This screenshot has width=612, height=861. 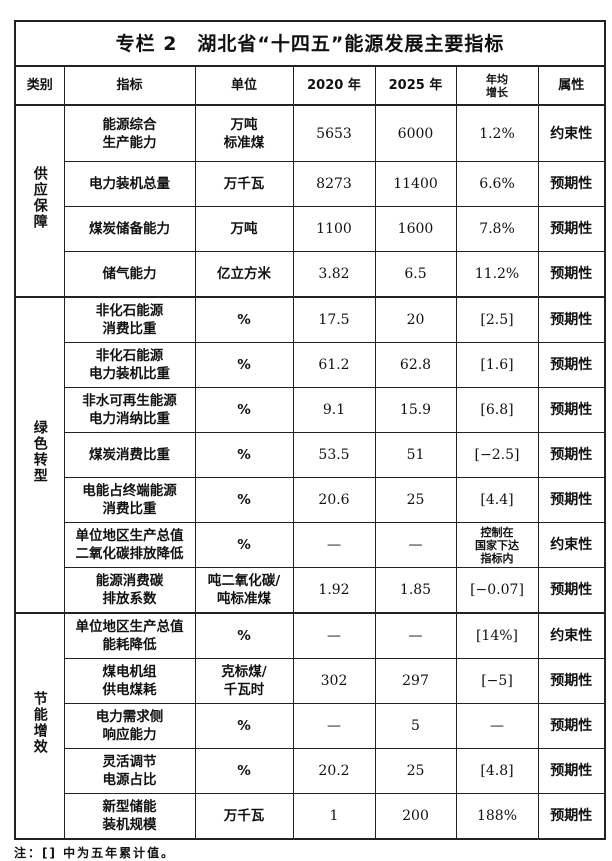 I want to click on value-2020-cell: 8273, so click(x=334, y=184).